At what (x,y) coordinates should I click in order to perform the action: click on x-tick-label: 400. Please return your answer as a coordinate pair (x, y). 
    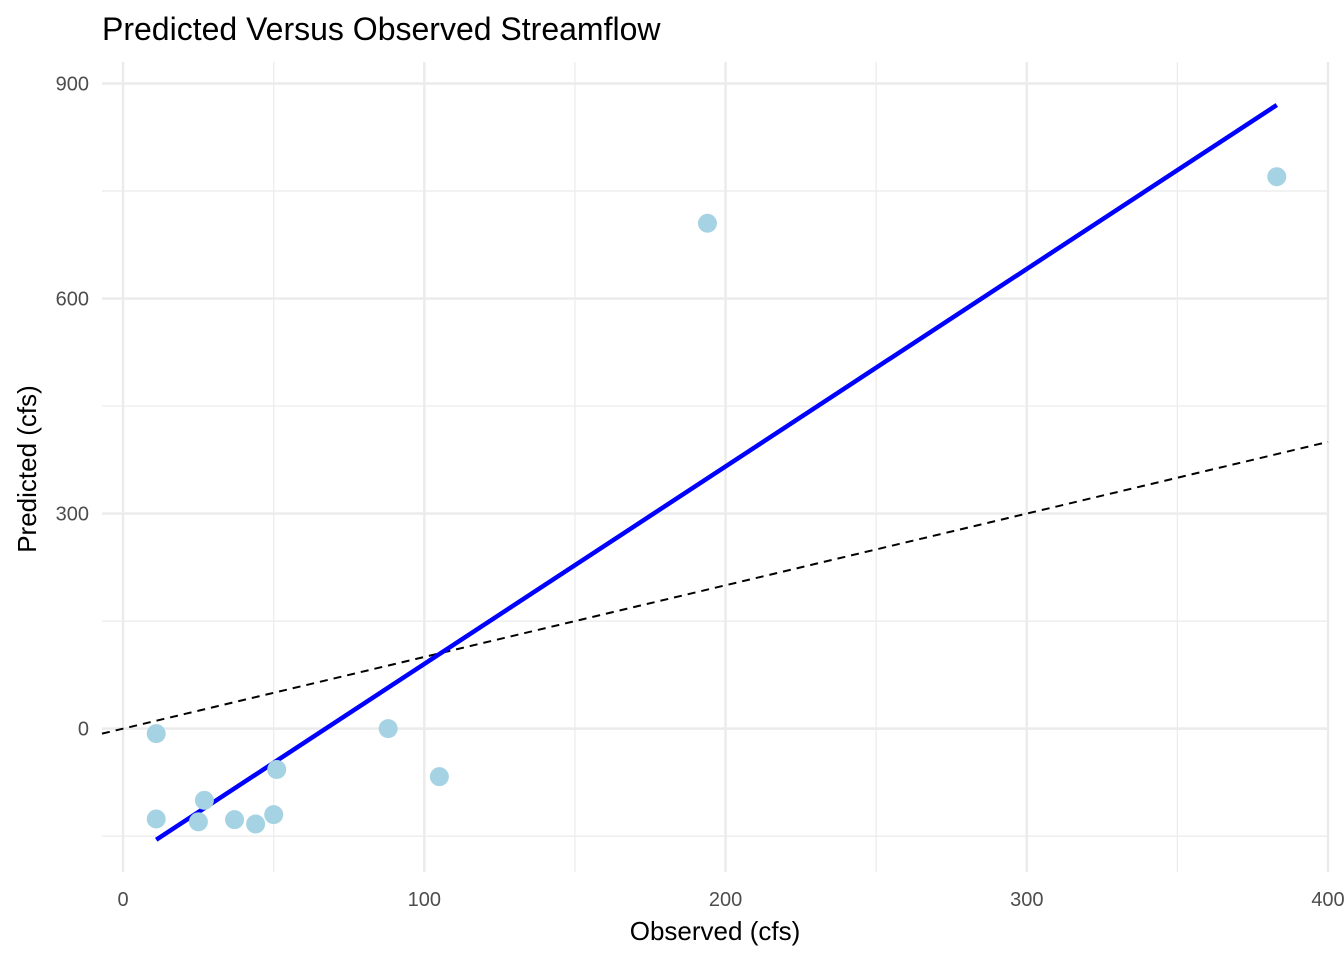
    Looking at the image, I should click on (1327, 900).